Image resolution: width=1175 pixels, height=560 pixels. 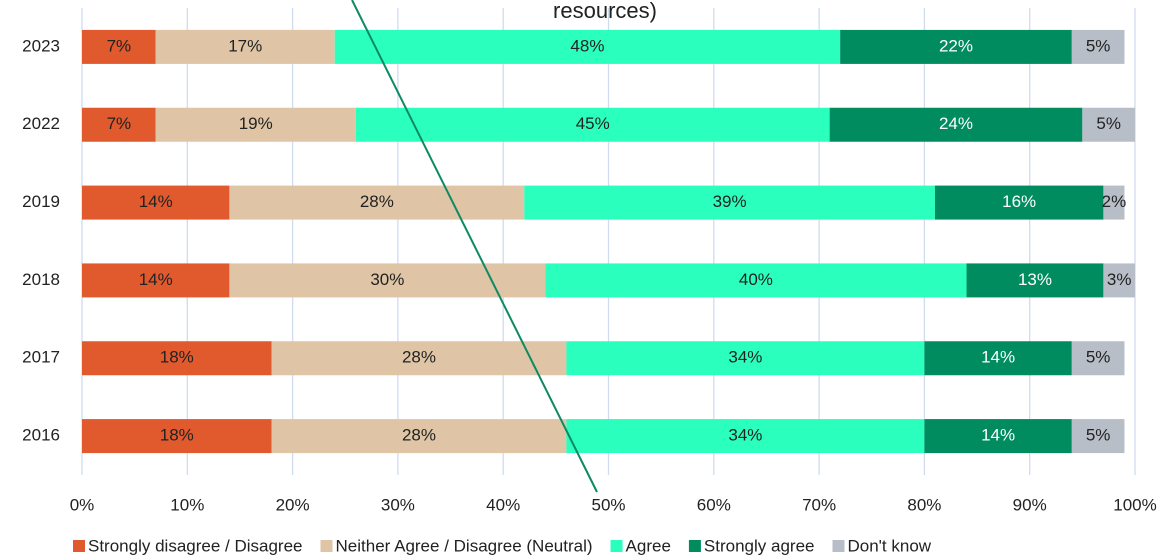 What do you see at coordinates (1134, 504) in the screenshot?
I see `x-tick-label: 100%` at bounding box center [1134, 504].